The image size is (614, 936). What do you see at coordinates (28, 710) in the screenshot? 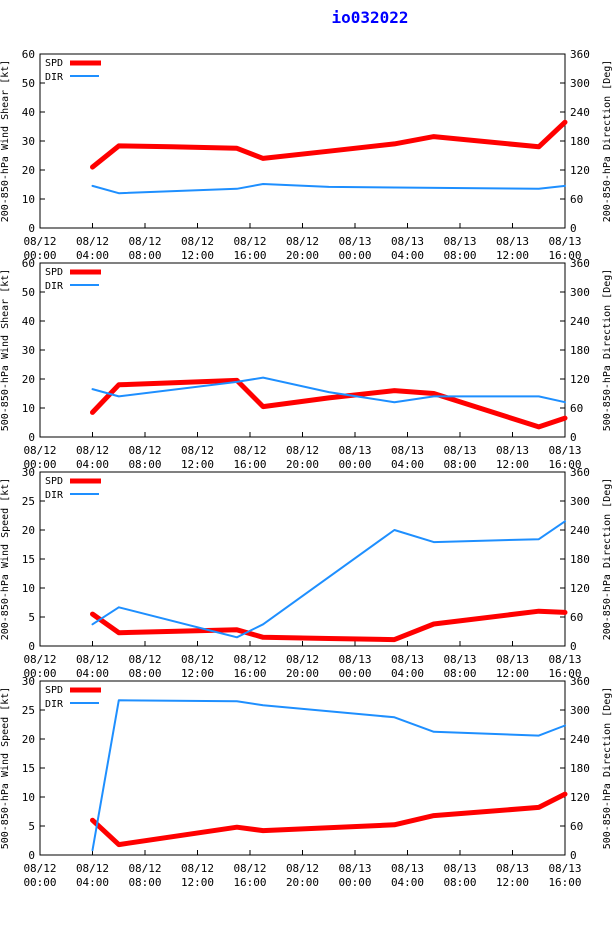
I see `y-tick-label-left: 25` at bounding box center [28, 710].